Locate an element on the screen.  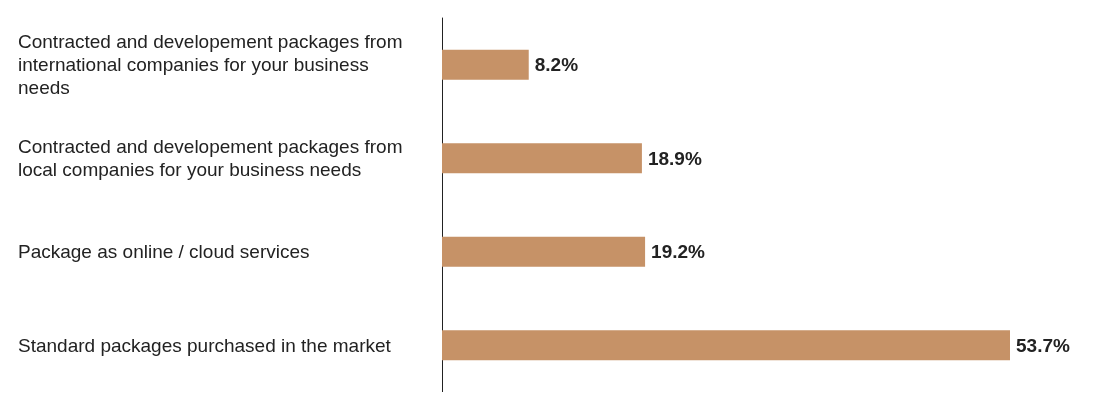
data-label: 53.7% is located at coordinates (1043, 345).